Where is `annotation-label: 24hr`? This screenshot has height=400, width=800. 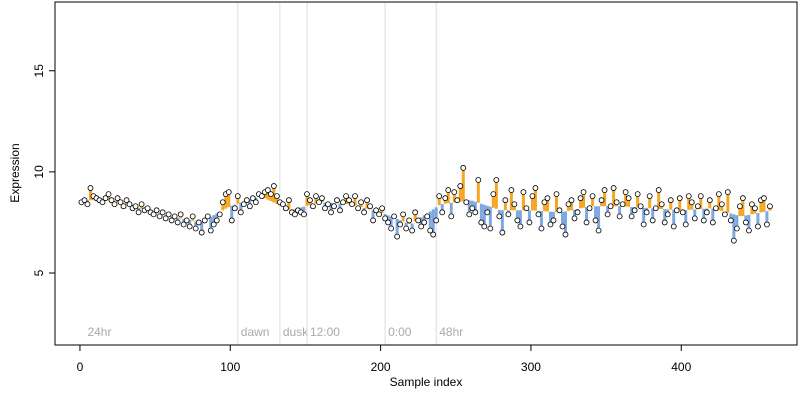 annotation-label: 24hr is located at coordinates (99, 332).